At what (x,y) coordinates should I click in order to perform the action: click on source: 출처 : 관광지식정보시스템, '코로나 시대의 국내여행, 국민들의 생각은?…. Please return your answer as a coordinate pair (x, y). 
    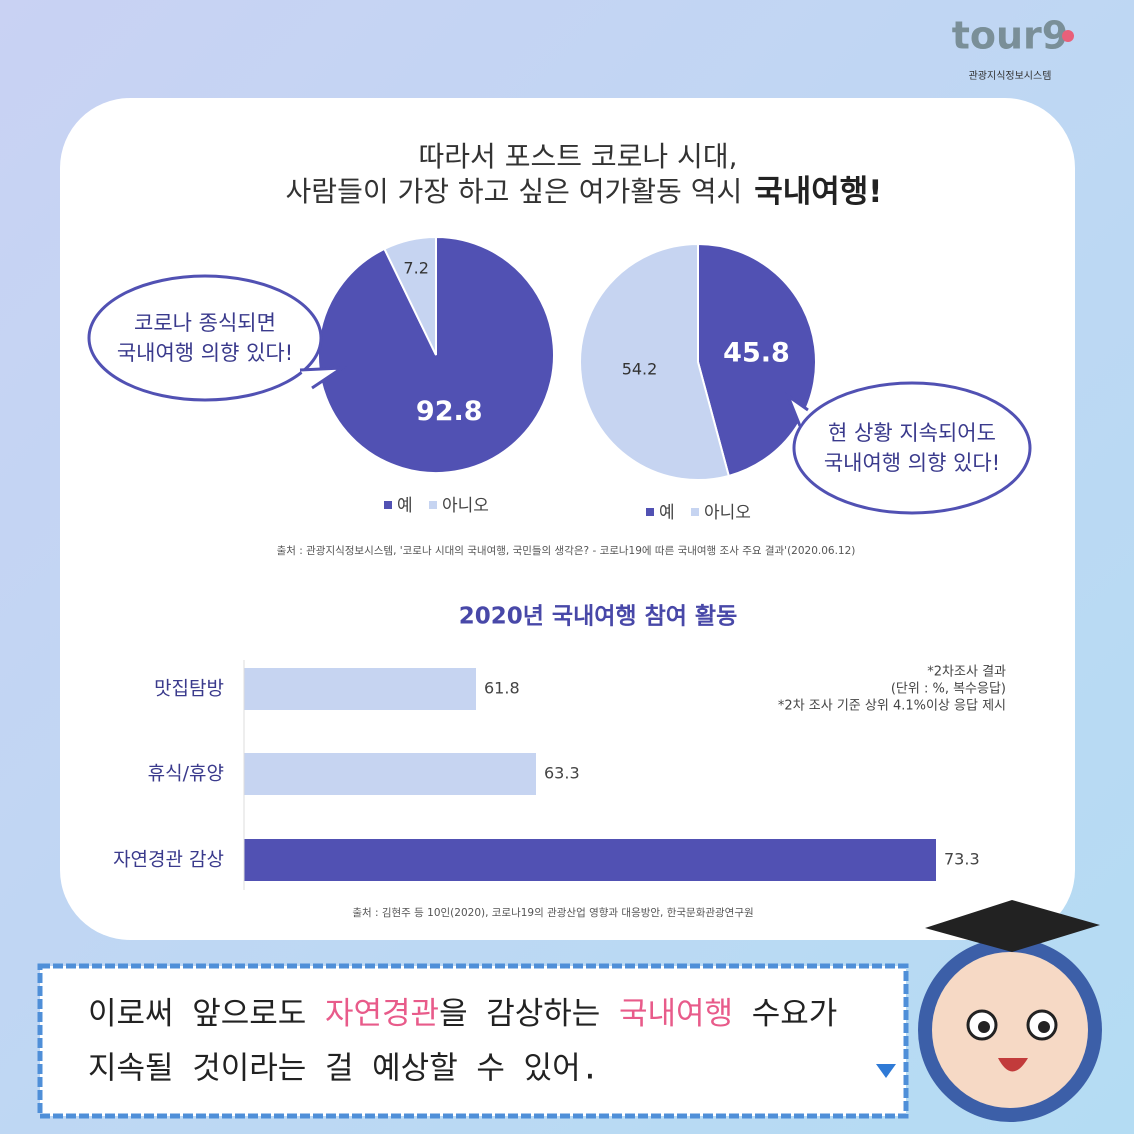
    Looking at the image, I should click on (566, 551).